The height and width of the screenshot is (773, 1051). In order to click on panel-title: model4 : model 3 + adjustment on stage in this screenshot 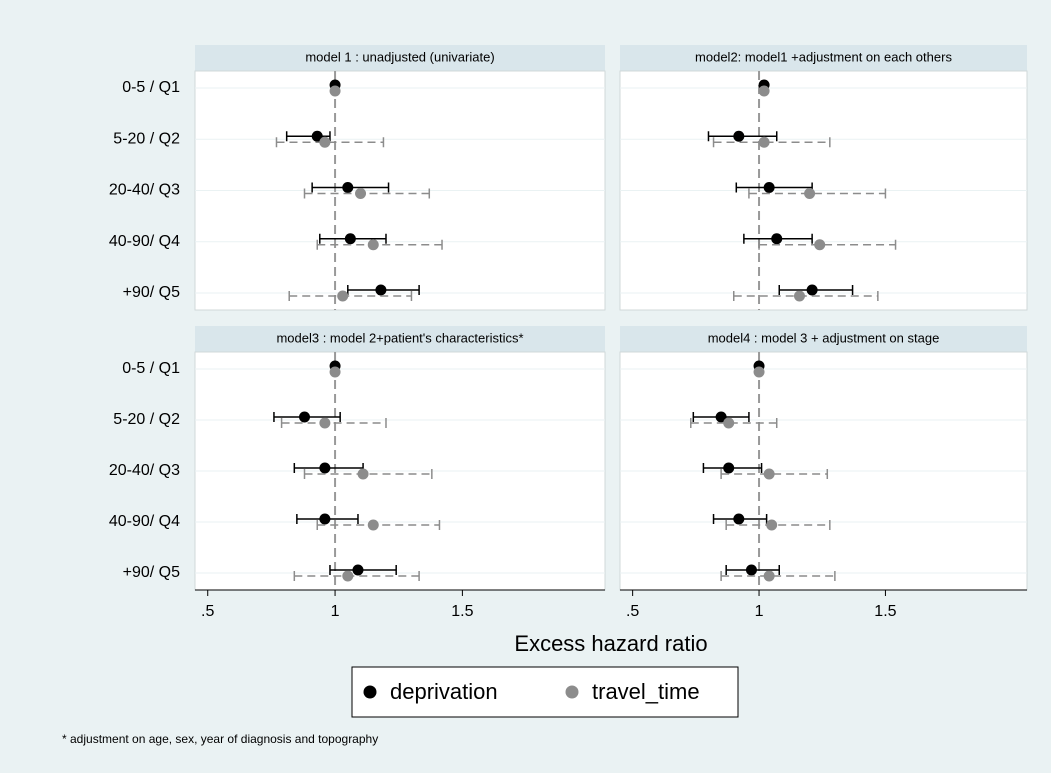, I will do `click(824, 337)`.